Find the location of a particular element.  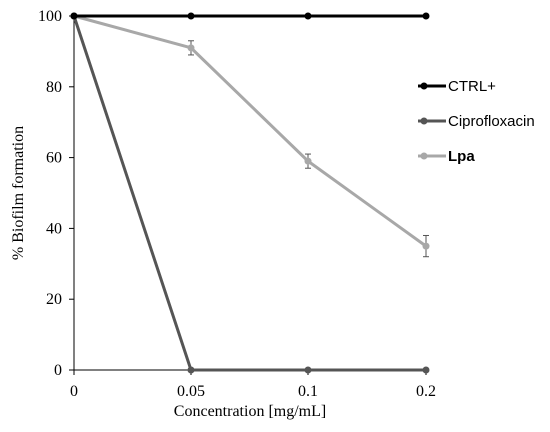

x-tick-label: 0.2 is located at coordinates (426, 391).